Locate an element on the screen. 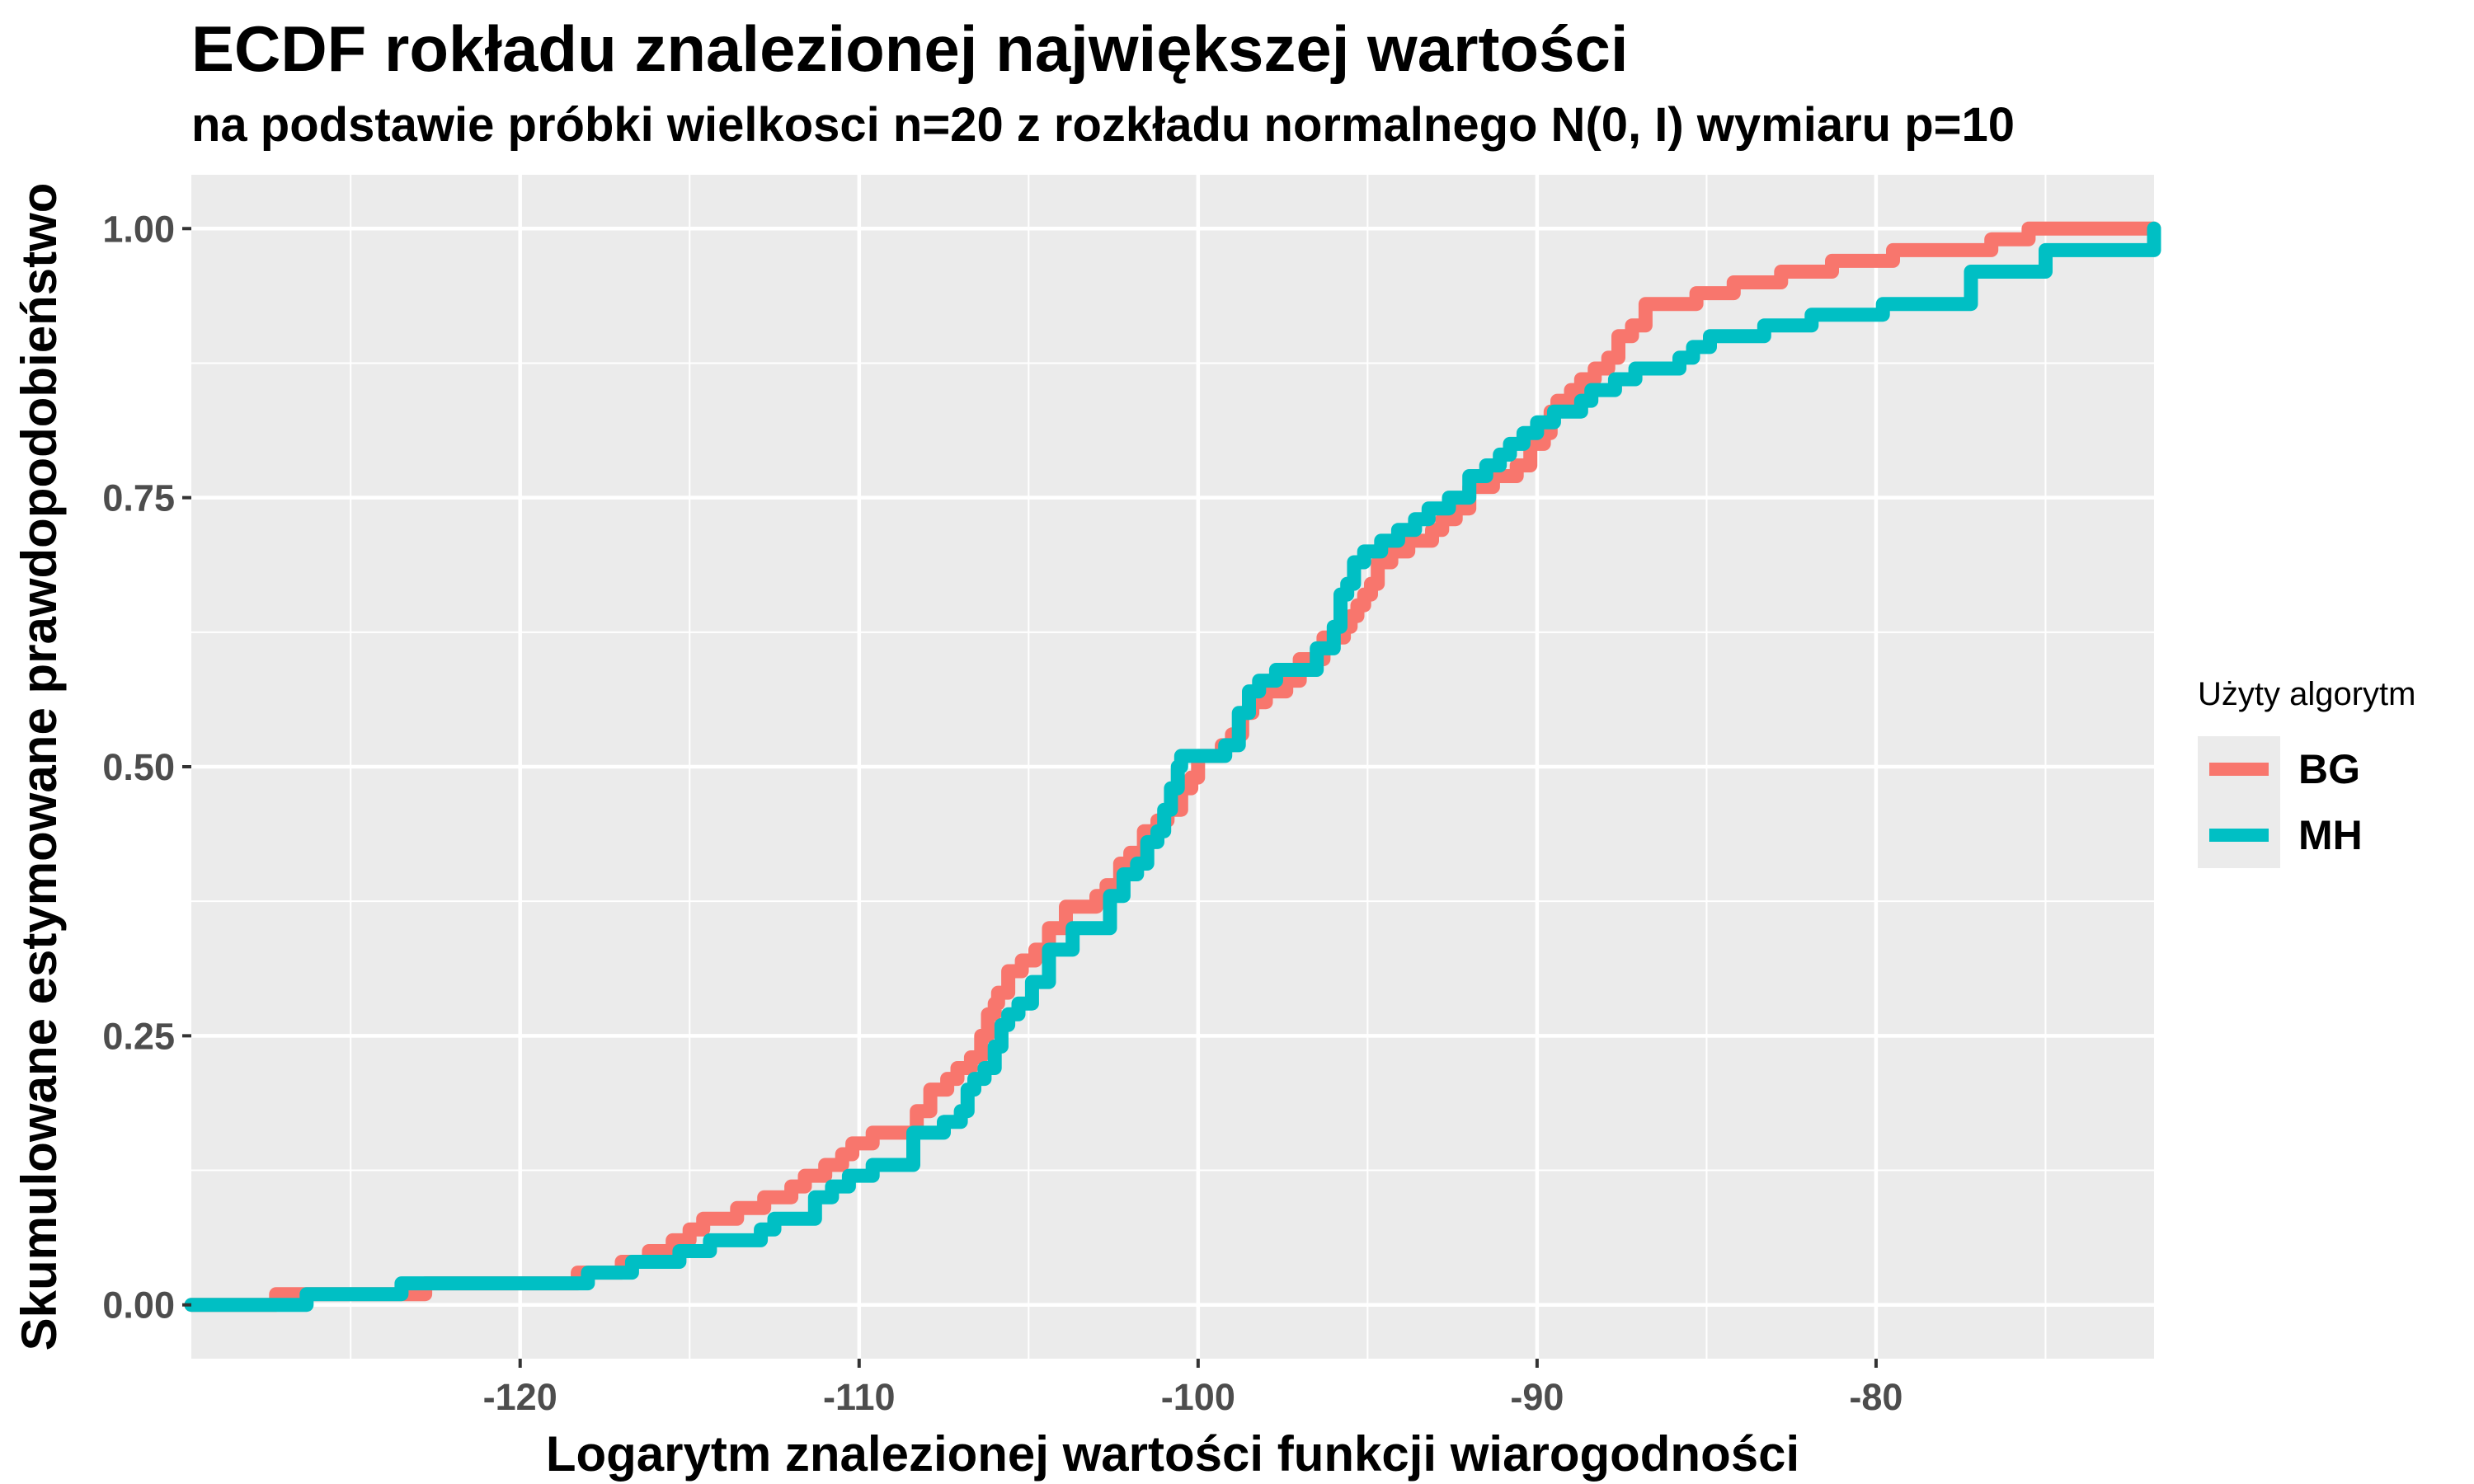 This screenshot has width=2474, height=1484. legend-swatch-bg is located at coordinates (2239, 769).